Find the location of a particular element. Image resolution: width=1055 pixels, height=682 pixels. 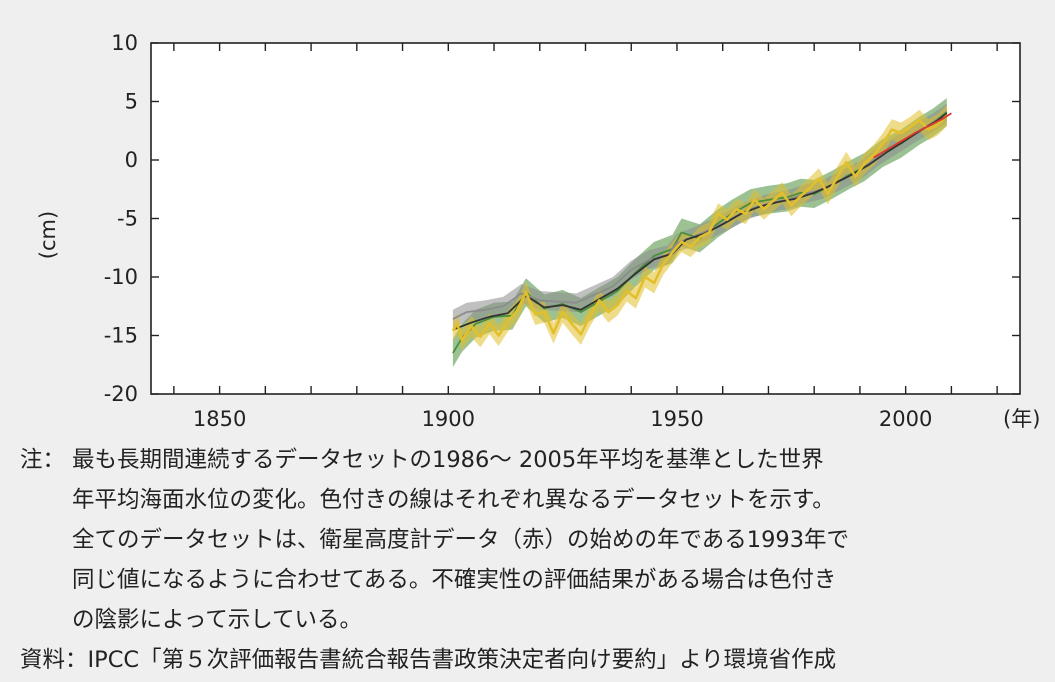

y-tick-label: -10 is located at coordinates (121, 277).